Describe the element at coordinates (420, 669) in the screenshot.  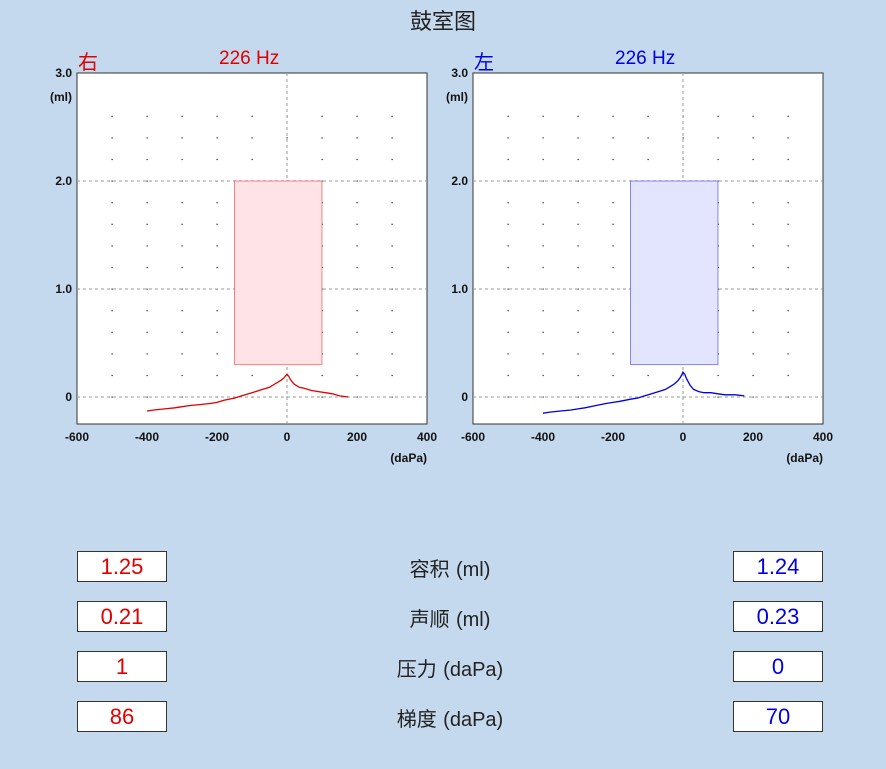
I see `measurement-name: 压力` at that location.